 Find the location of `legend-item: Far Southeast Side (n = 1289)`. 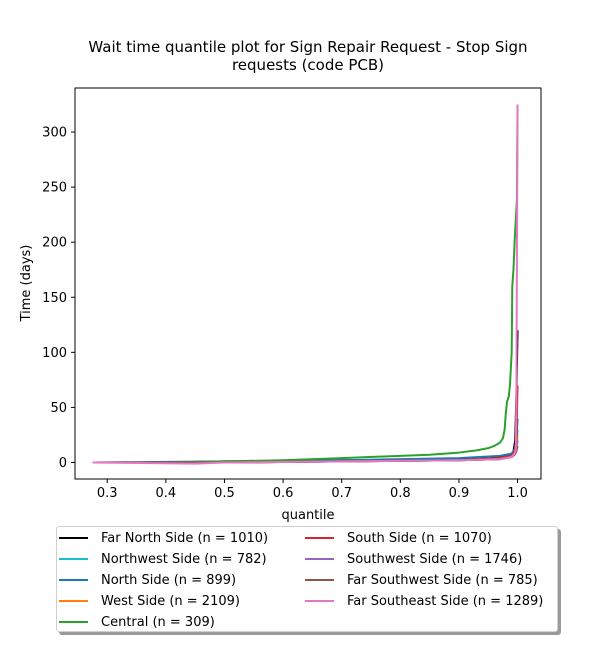

legend-item: Far Southeast Side (n = 1289) is located at coordinates (424, 601).